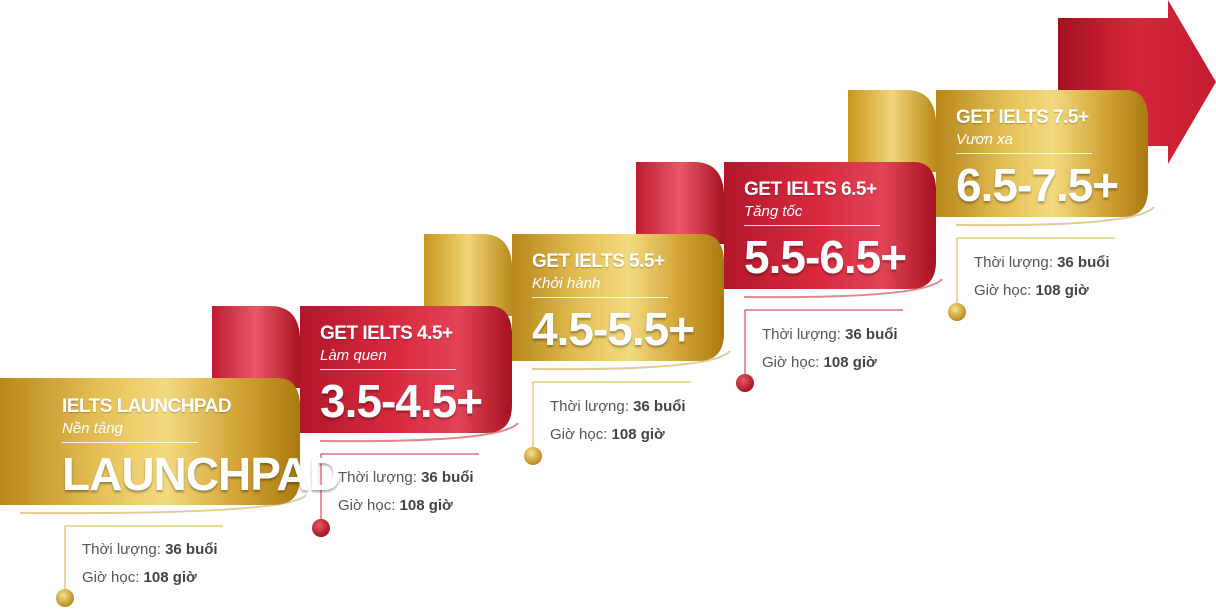 This screenshot has height=611, width=1216. Describe the element at coordinates (1022, 117) in the screenshot. I see `step-heading: GET IELTS 7.5+` at that location.